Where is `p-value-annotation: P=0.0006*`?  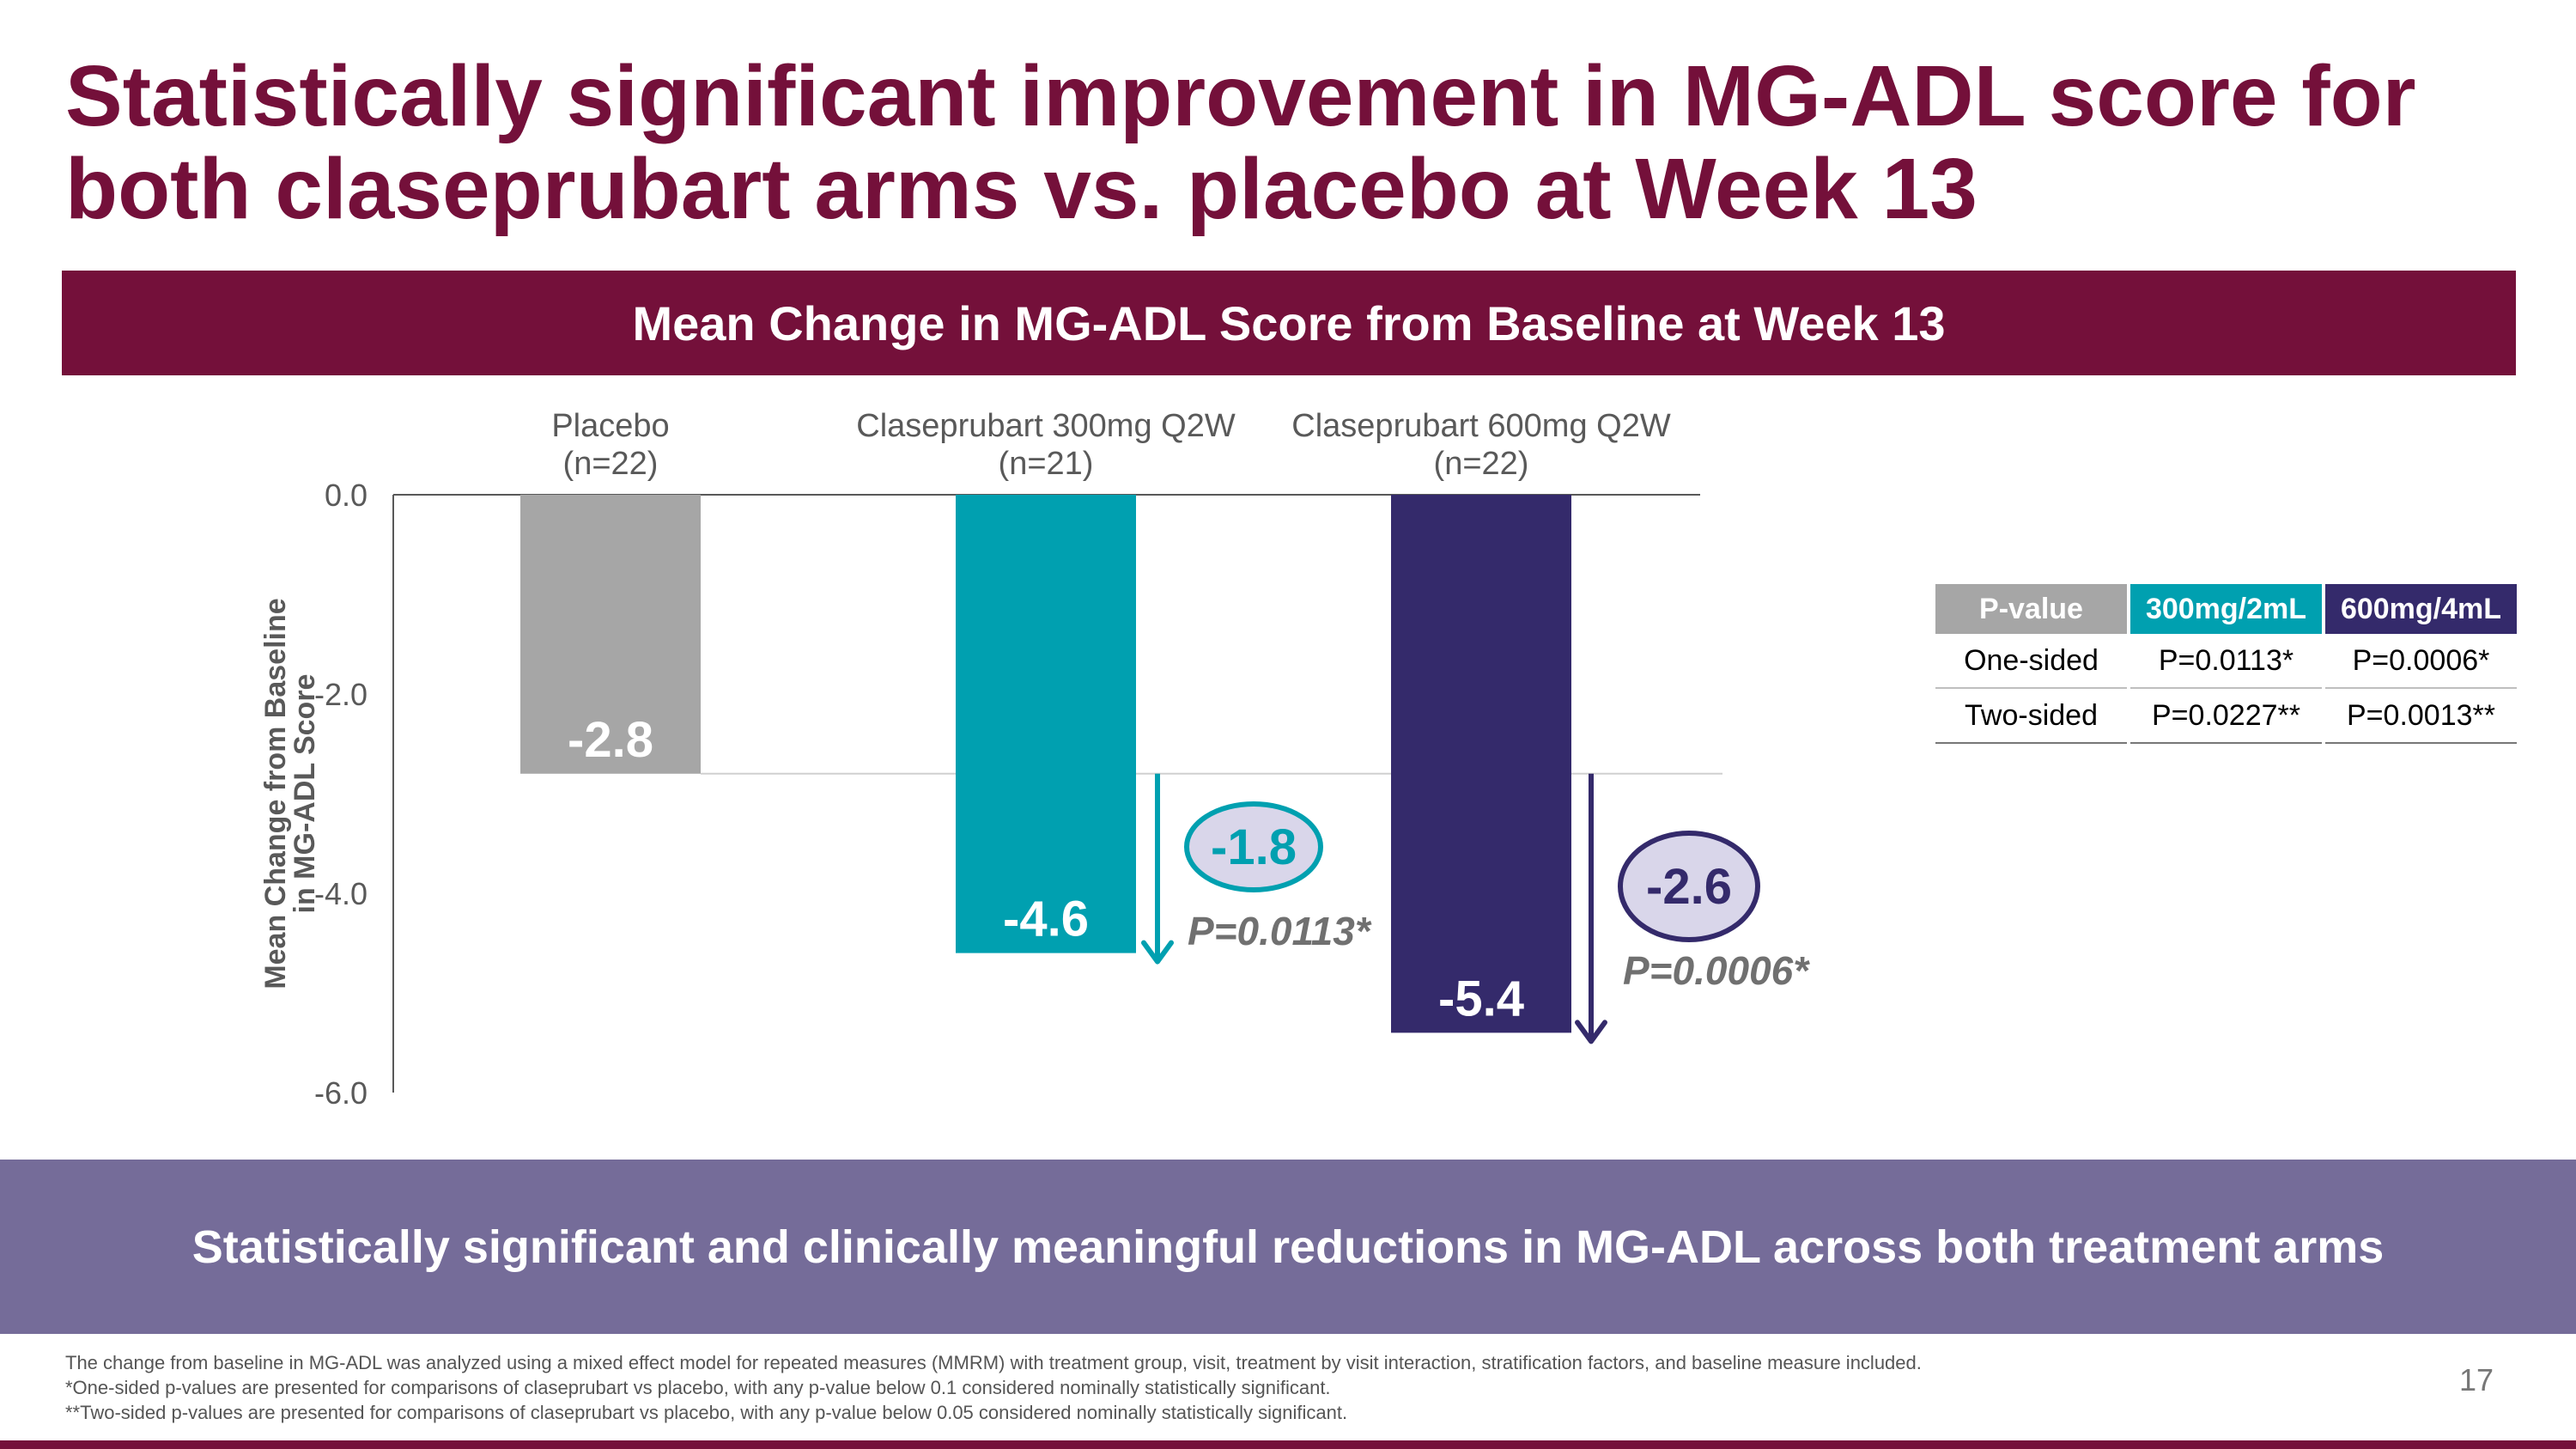 p-value-annotation: P=0.0006* is located at coordinates (1716, 970).